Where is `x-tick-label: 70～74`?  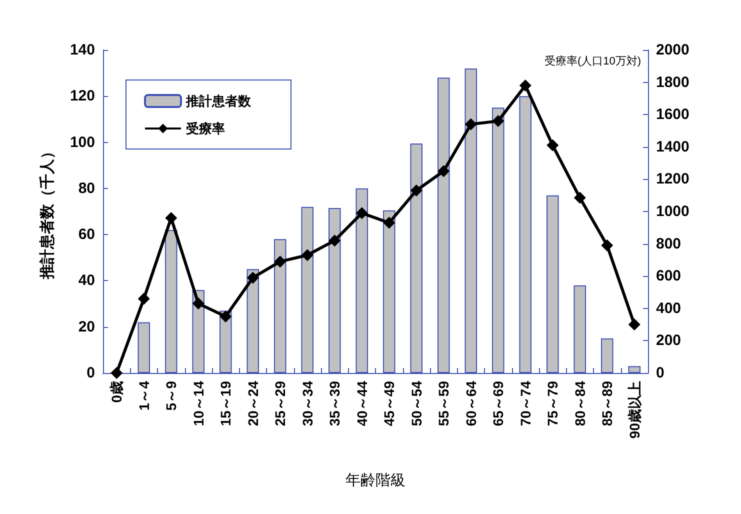
x-tick-label: 70～74 is located at coordinates (525, 403).